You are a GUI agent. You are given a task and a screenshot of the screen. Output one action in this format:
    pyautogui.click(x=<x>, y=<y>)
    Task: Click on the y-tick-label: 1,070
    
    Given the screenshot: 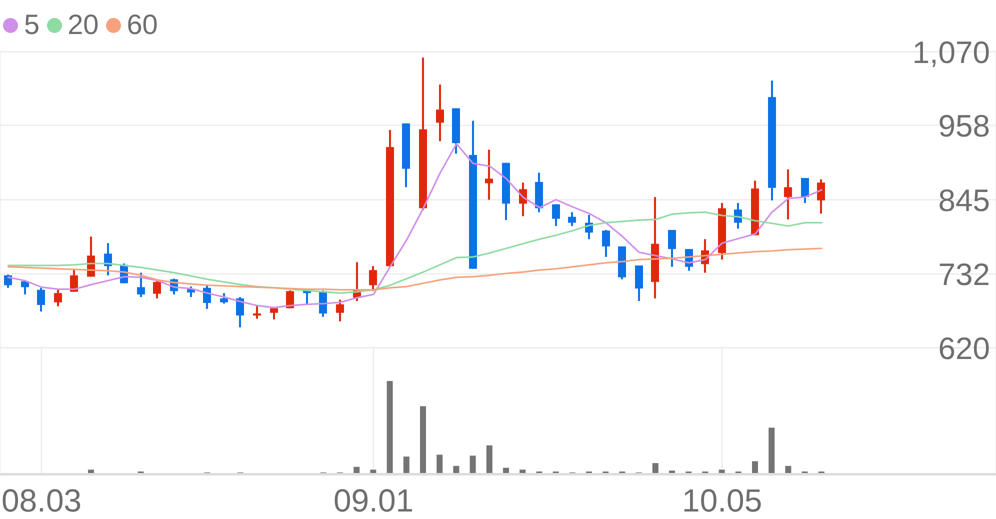 What is the action you would take?
    pyautogui.click(x=951, y=52)
    